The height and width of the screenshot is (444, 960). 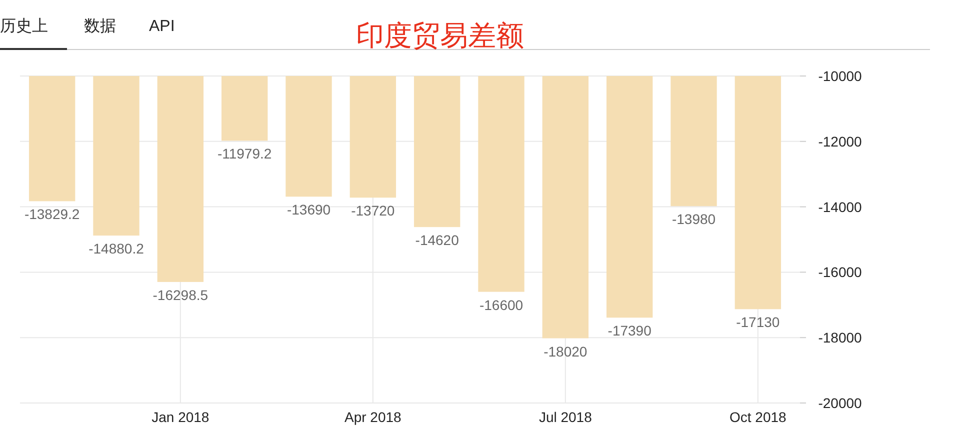 What do you see at coordinates (52, 214) in the screenshot?
I see `data-label: -13829.2` at bounding box center [52, 214].